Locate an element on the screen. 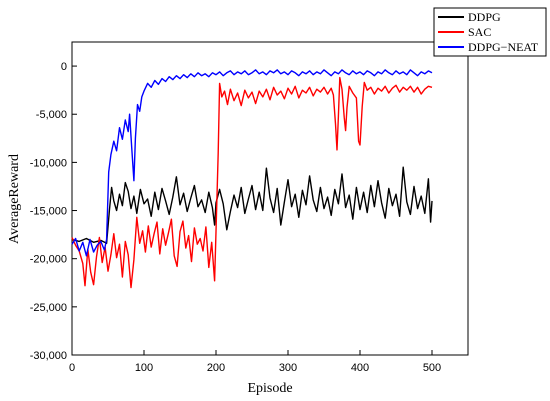  y-tick-label: -20,000 is located at coordinates (48, 260).